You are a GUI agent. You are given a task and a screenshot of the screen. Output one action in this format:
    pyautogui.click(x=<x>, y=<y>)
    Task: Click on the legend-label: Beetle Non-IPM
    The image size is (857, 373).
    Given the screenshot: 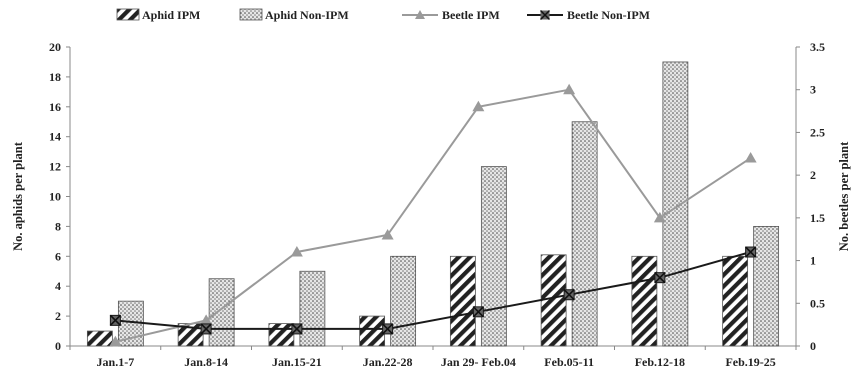 What is the action you would take?
    pyautogui.click(x=608, y=15)
    